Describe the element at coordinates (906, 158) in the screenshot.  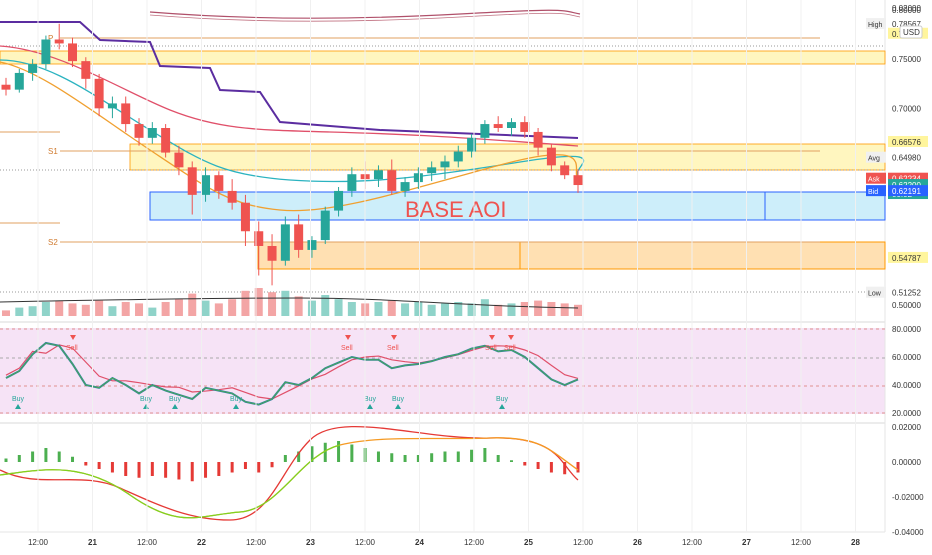
I see `price-tag-value: 0.64980` at that location.